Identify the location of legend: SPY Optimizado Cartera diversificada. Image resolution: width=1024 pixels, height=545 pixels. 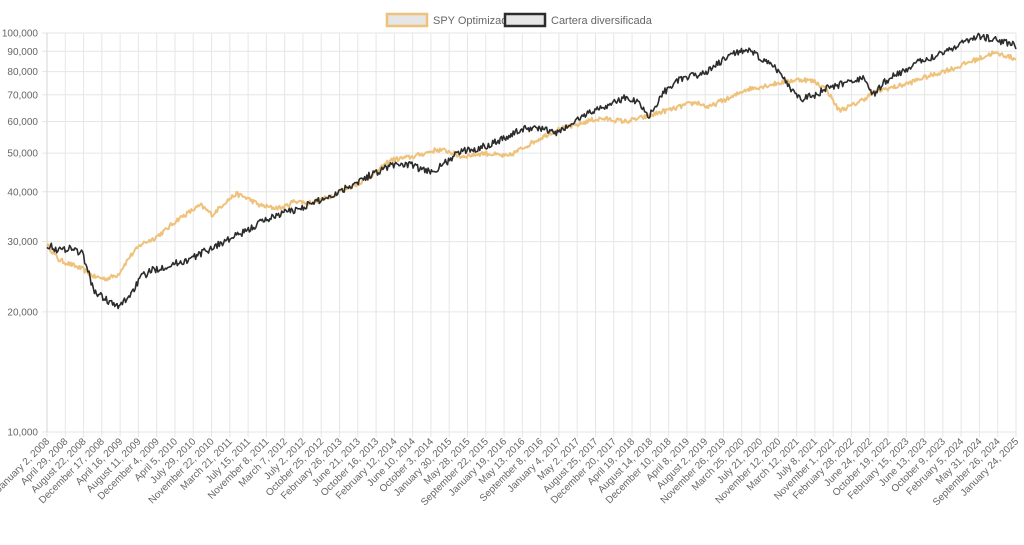
(519, 20).